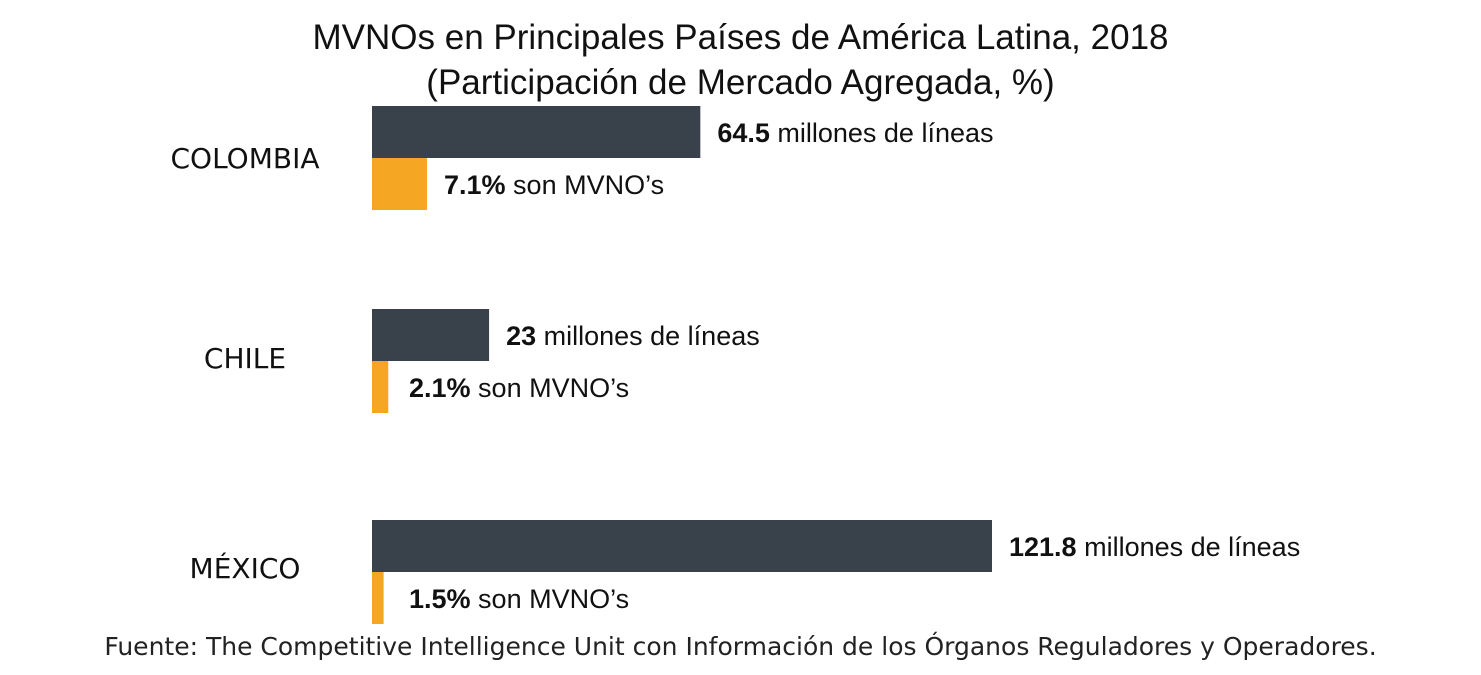  I want to click on mvno-share-label: 7.1% son MVNO’s, so click(554, 185).